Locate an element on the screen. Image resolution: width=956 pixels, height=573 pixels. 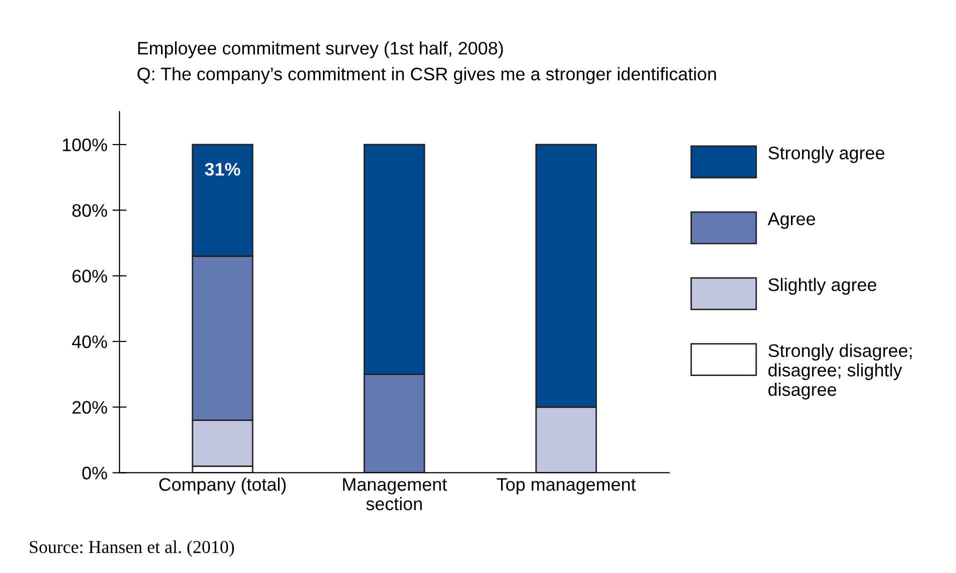
legend-label: Strongly disagree; disagree; slightly disagree is located at coordinates (840, 372).